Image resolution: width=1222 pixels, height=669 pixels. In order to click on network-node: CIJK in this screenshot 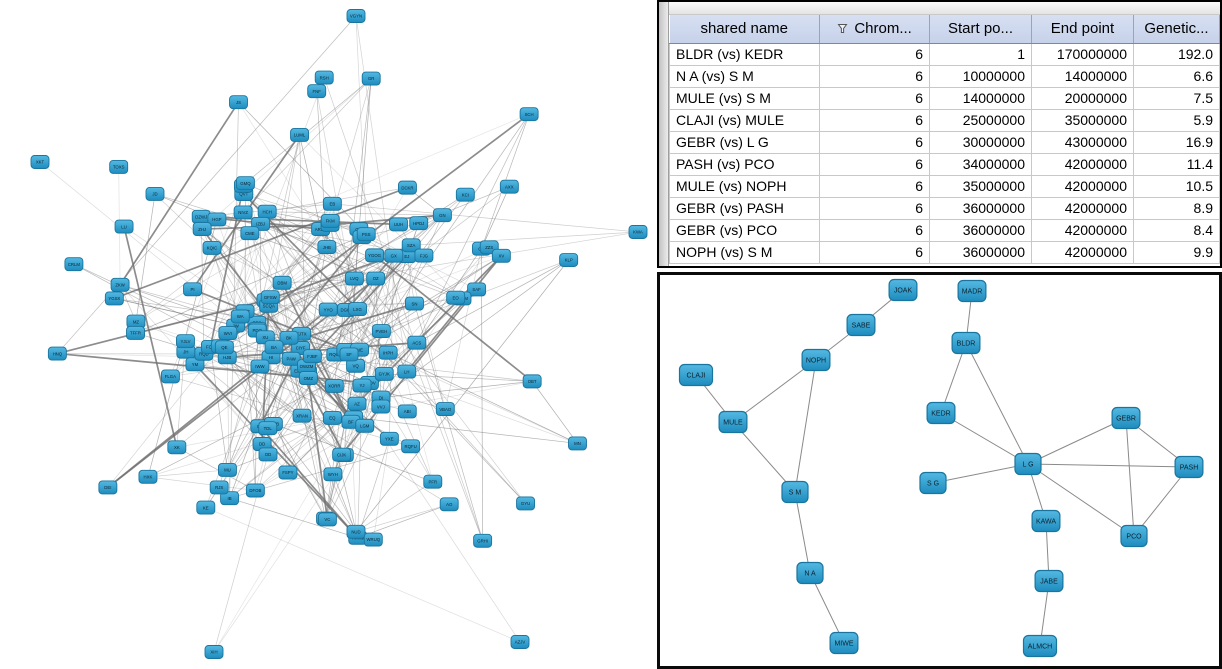, I will do `click(342, 454)`.